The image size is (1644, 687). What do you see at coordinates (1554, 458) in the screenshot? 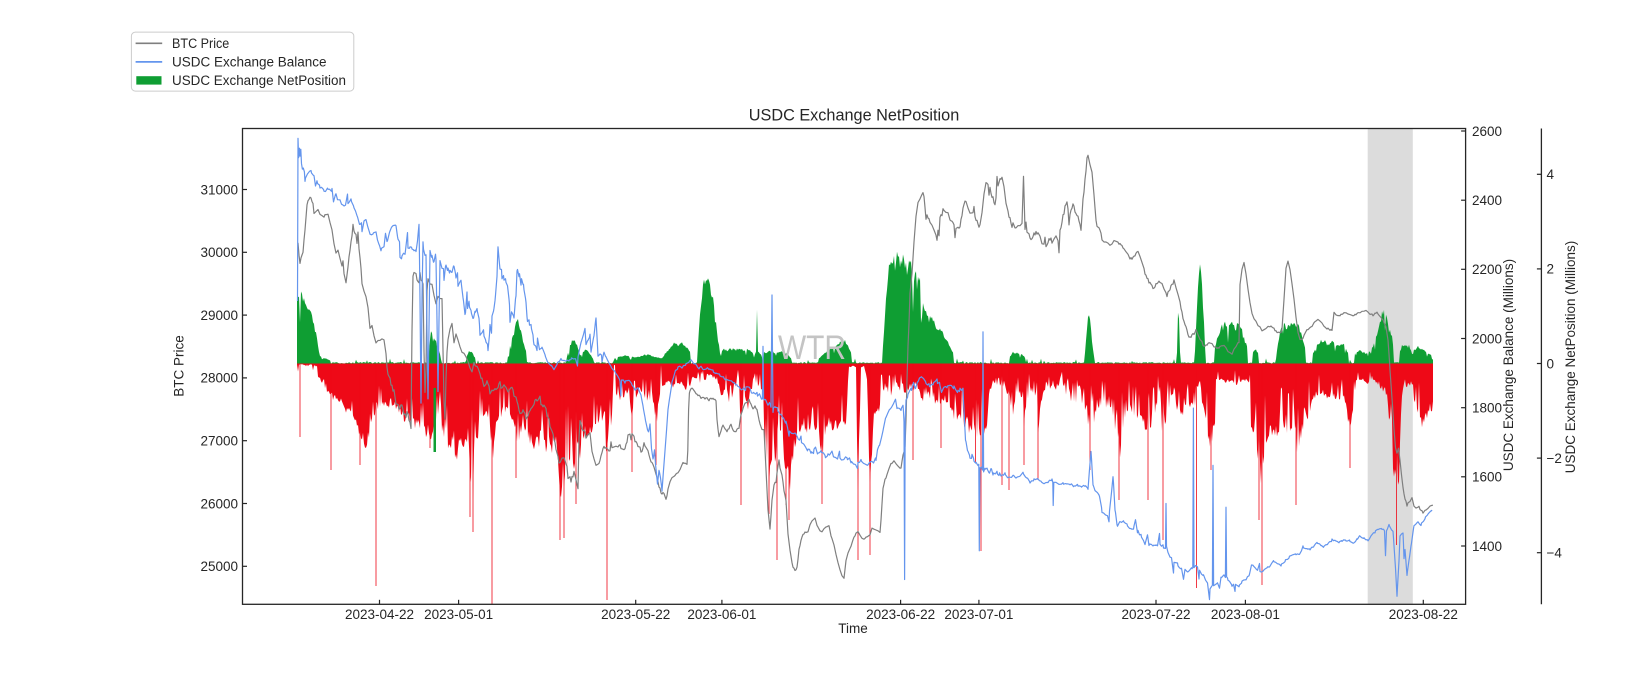
I see `svg-text: −2` at bounding box center [1554, 458].